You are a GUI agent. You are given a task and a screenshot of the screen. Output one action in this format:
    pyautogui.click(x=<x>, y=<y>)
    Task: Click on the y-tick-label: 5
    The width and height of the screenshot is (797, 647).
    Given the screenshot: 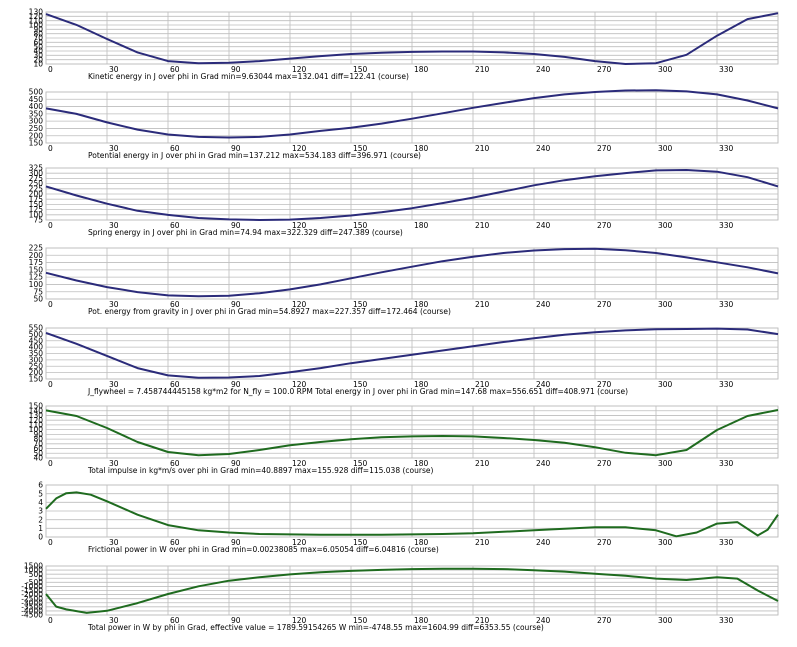 What is the action you would take?
    pyautogui.click(x=40, y=493)
    